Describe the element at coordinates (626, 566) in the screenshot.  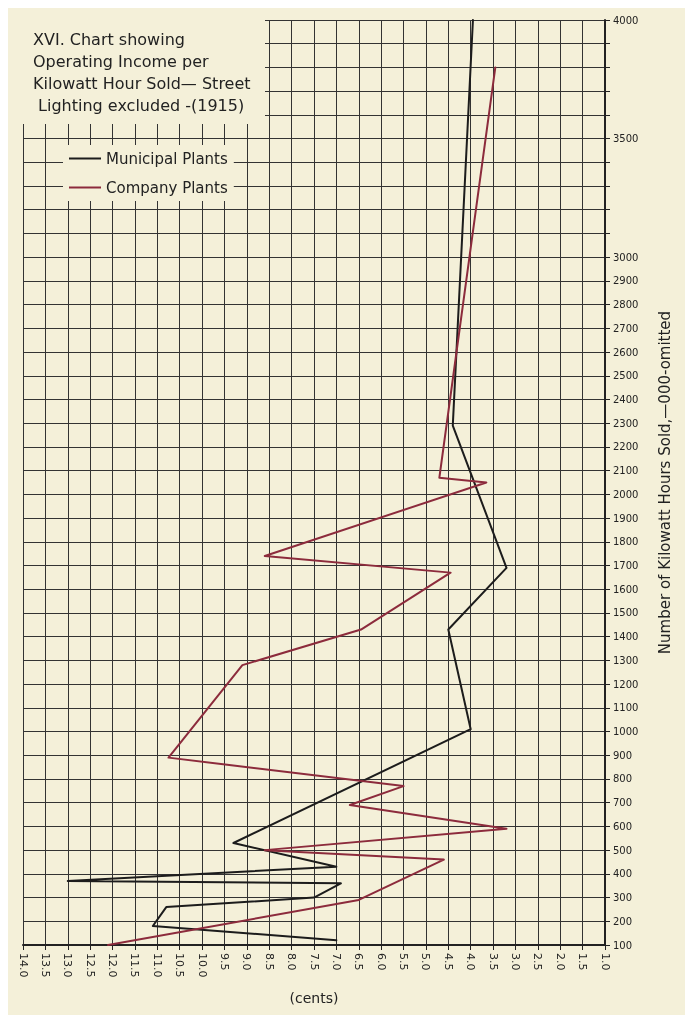
I see `y-tick-label: 1700` at that location.